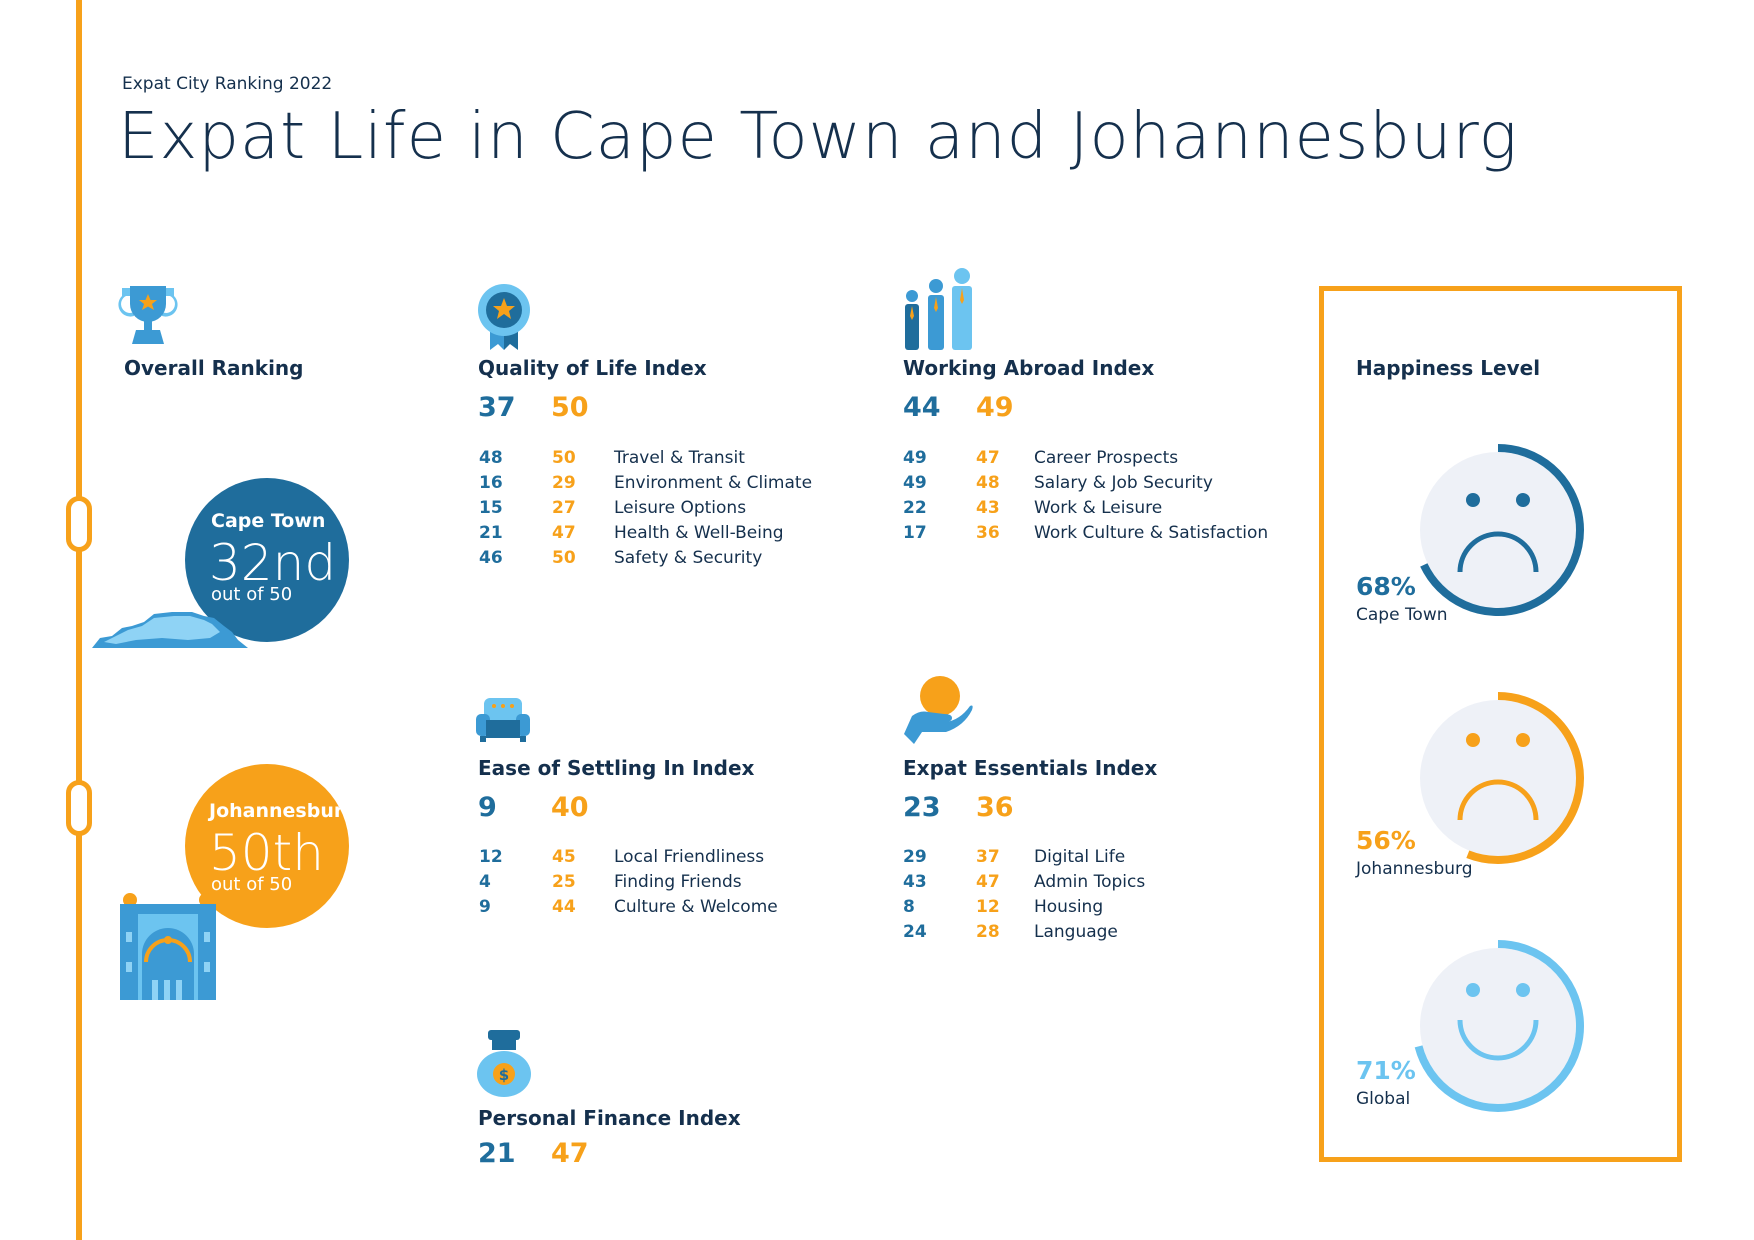 The image size is (1754, 1240). What do you see at coordinates (497, 1153) in the screenshot?
I see `personal-finance-cape-town: 21` at bounding box center [497, 1153].